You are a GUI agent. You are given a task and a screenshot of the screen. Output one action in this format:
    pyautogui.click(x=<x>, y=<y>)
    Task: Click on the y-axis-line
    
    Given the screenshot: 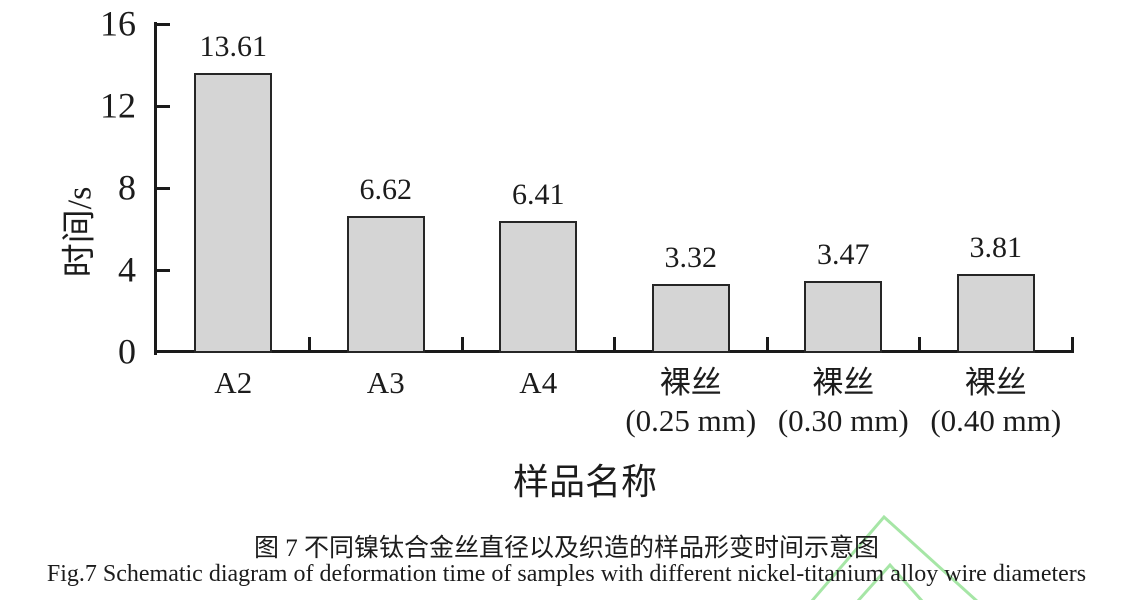 What is the action you would take?
    pyautogui.click(x=155, y=188)
    